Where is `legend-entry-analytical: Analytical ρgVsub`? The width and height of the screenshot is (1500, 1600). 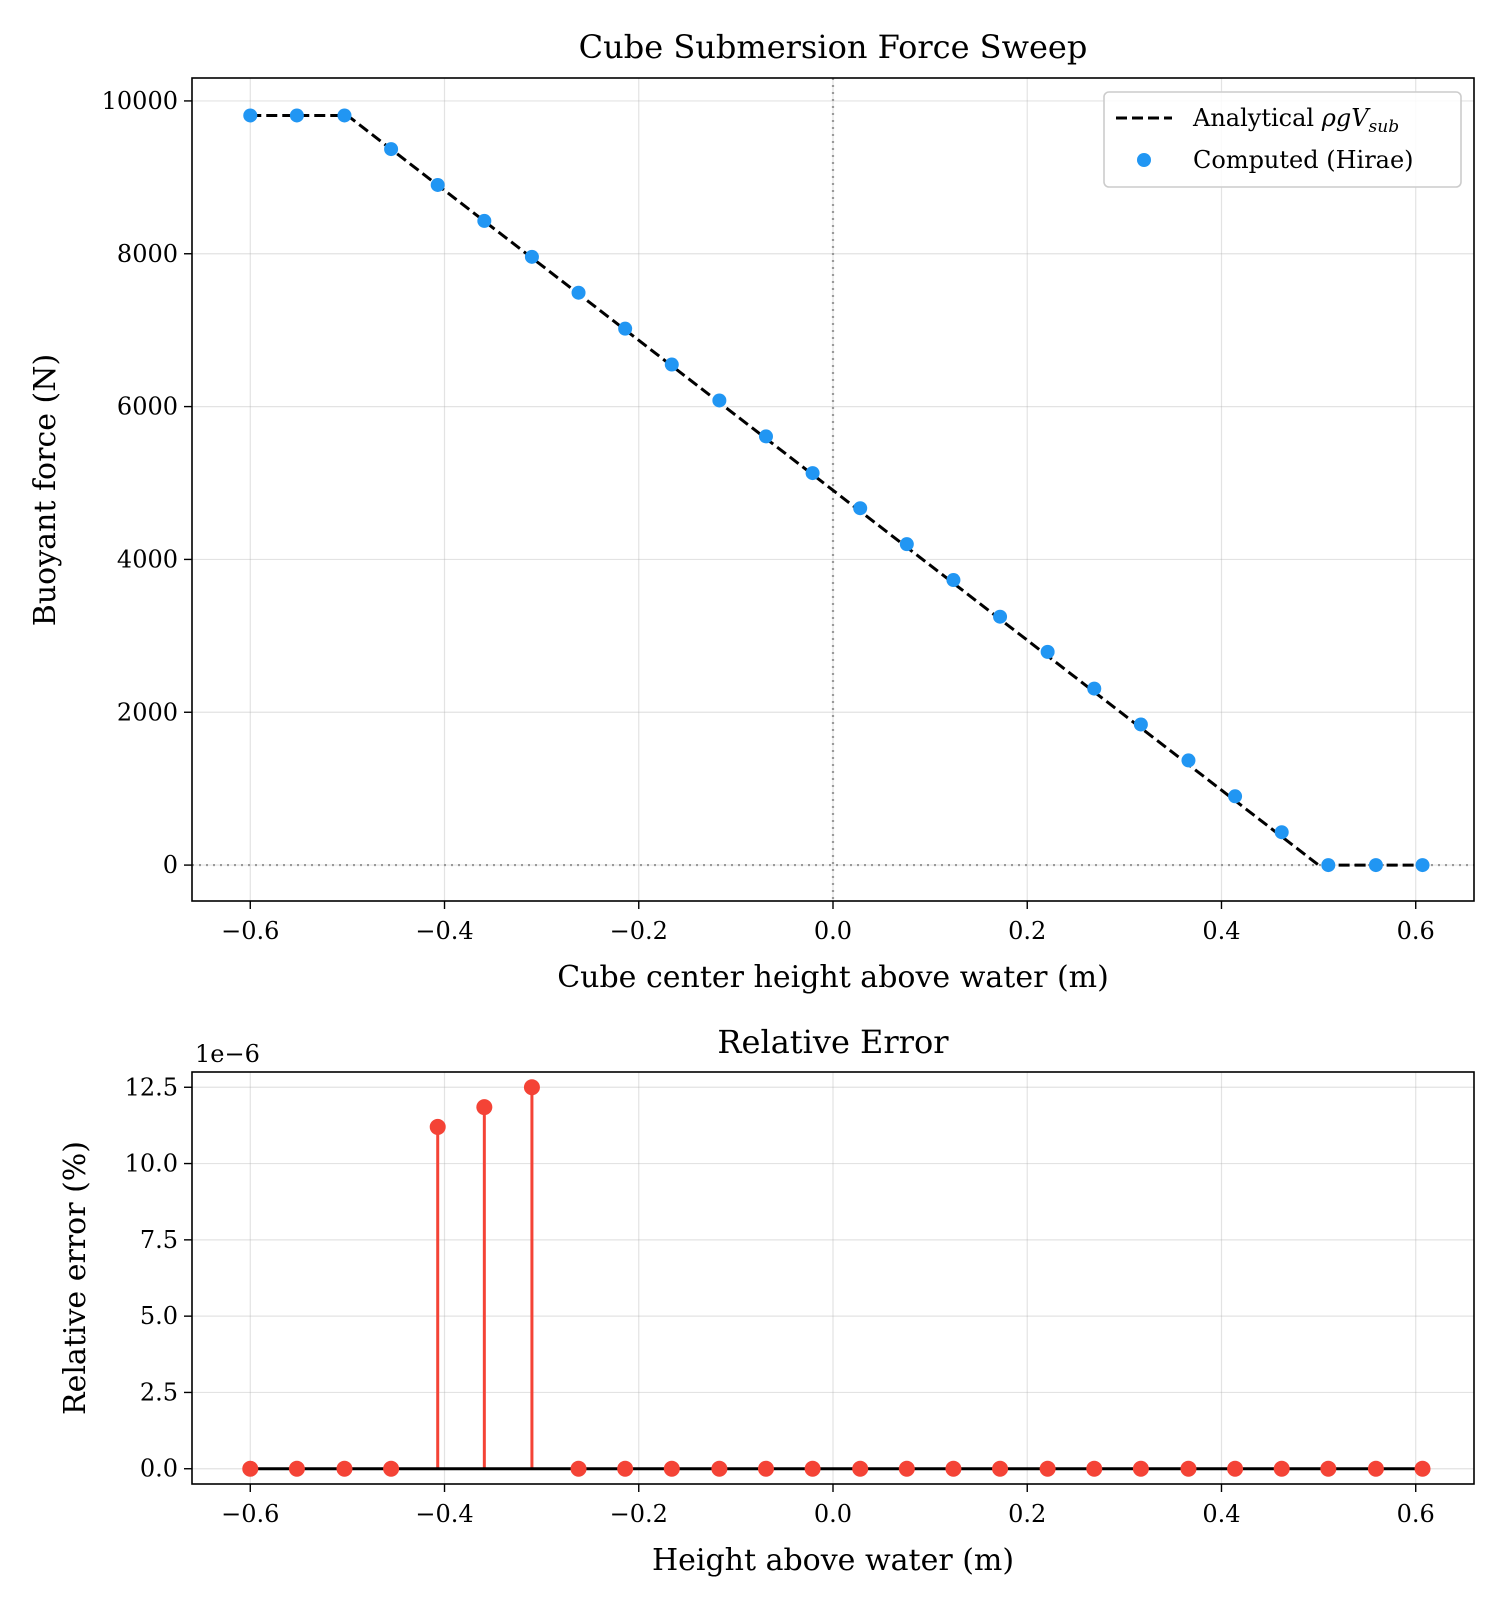 legend-entry-analytical: Analytical ρgVsub is located at coordinates (1295, 120).